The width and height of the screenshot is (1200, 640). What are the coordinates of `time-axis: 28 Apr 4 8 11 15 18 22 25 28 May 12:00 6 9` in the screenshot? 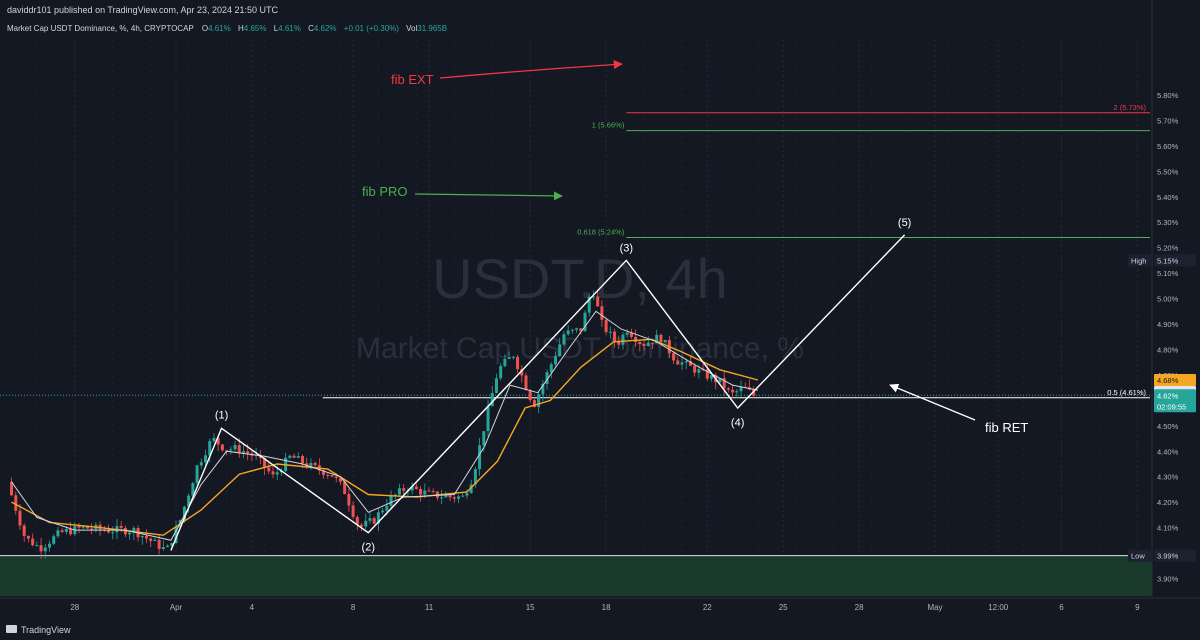 It's located at (605, 607).